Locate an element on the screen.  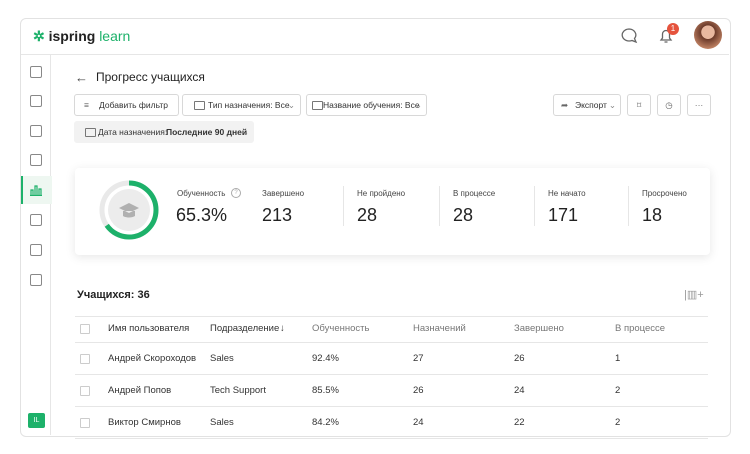
stat-value: 18 is located at coordinates (652, 215).